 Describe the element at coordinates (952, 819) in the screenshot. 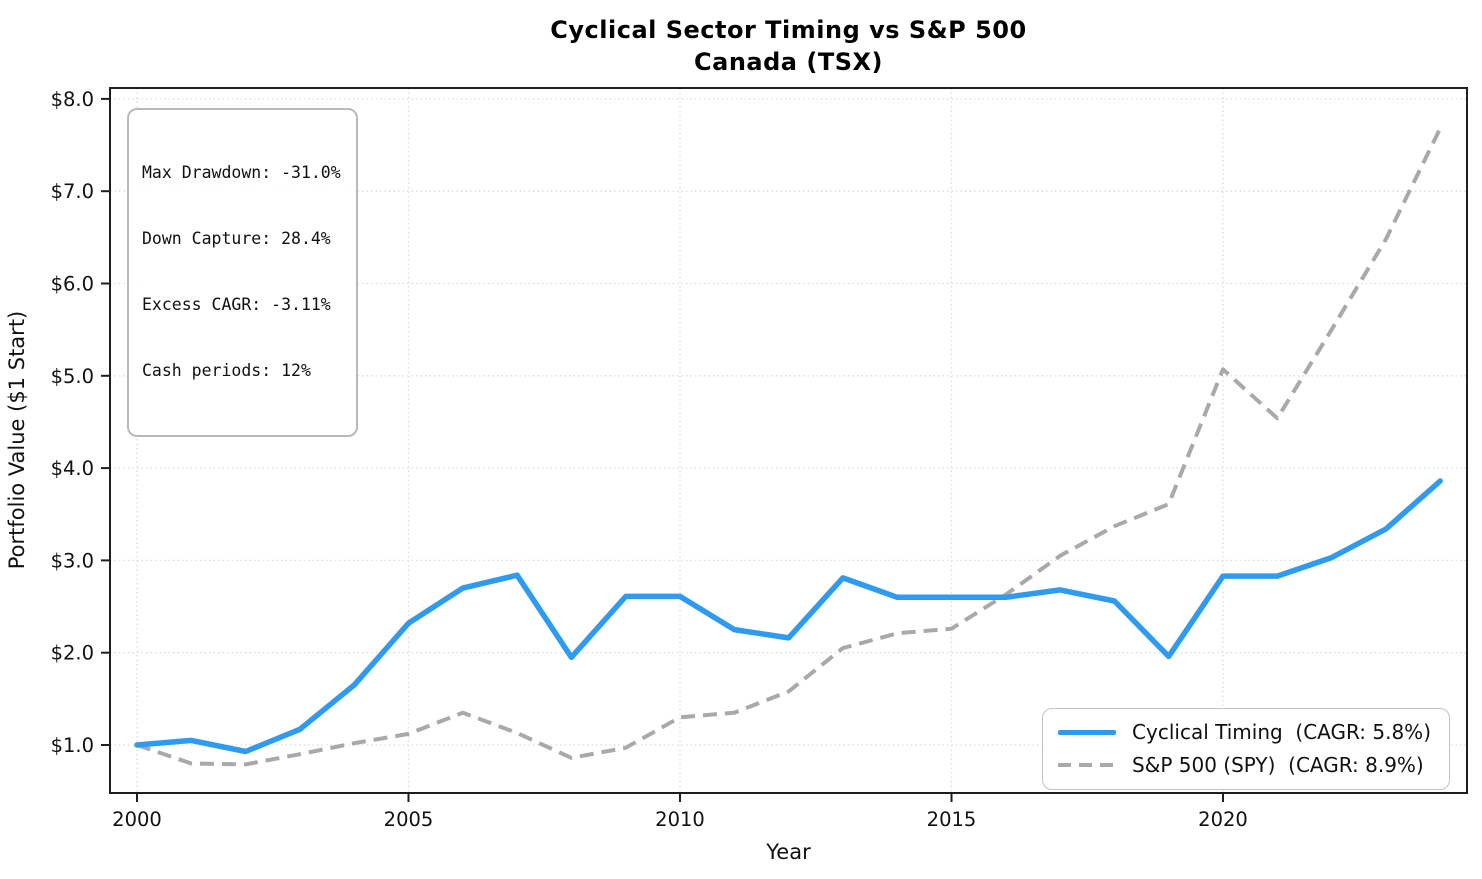

I see `x-tick-label: 2015` at that location.